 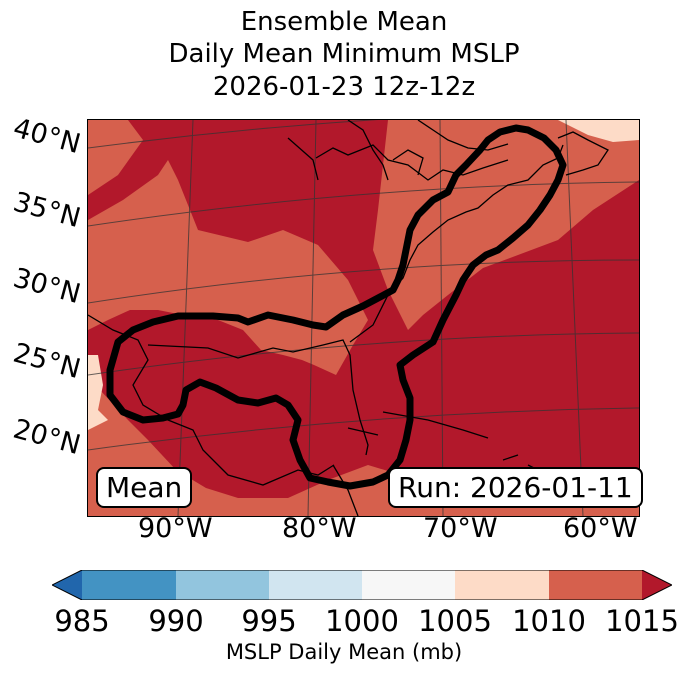 What do you see at coordinates (46, 210) in the screenshot?
I see `lat-label-35: 35°N` at bounding box center [46, 210].